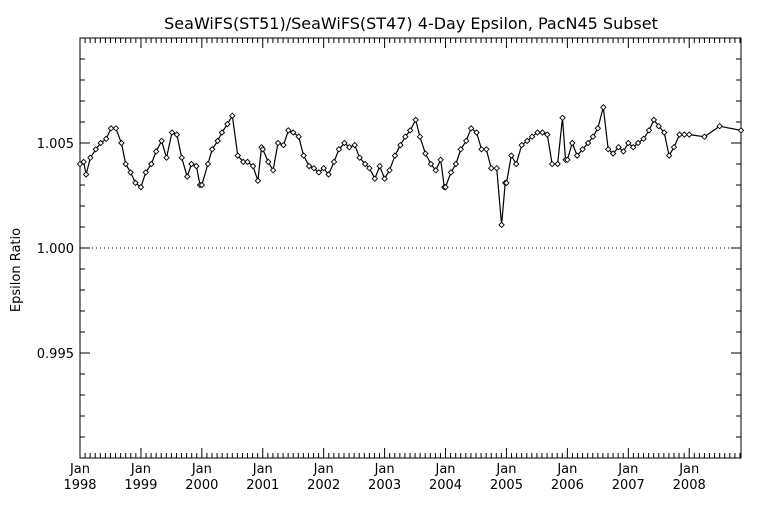 The height and width of the screenshot is (516, 768). What do you see at coordinates (79, 485) in the screenshot?
I see `x-tick-label-year: 1998` at bounding box center [79, 485].